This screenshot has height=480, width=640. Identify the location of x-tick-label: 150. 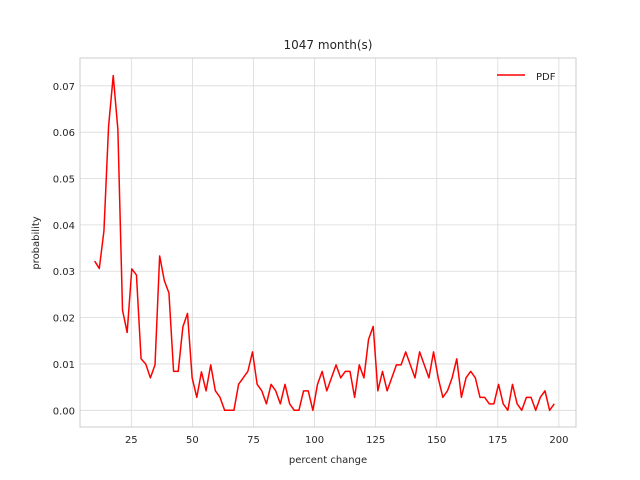
(436, 440).